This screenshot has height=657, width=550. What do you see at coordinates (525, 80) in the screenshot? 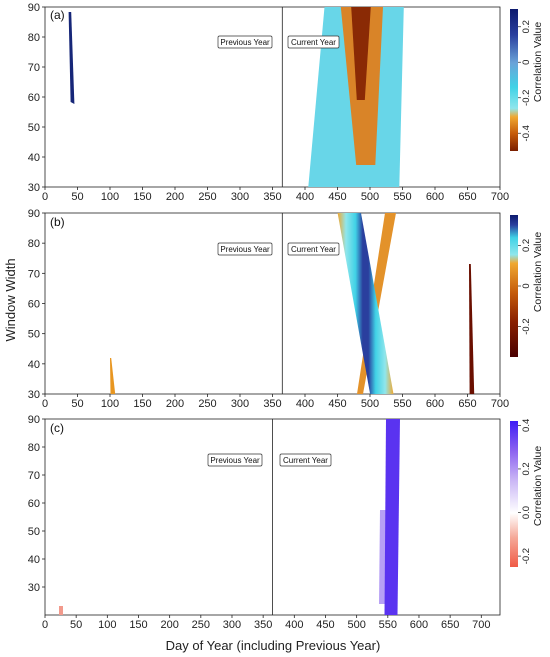
I see `colorbar-ticks-a: 0.2 0 -0.2 -0.4` at bounding box center [525, 80].